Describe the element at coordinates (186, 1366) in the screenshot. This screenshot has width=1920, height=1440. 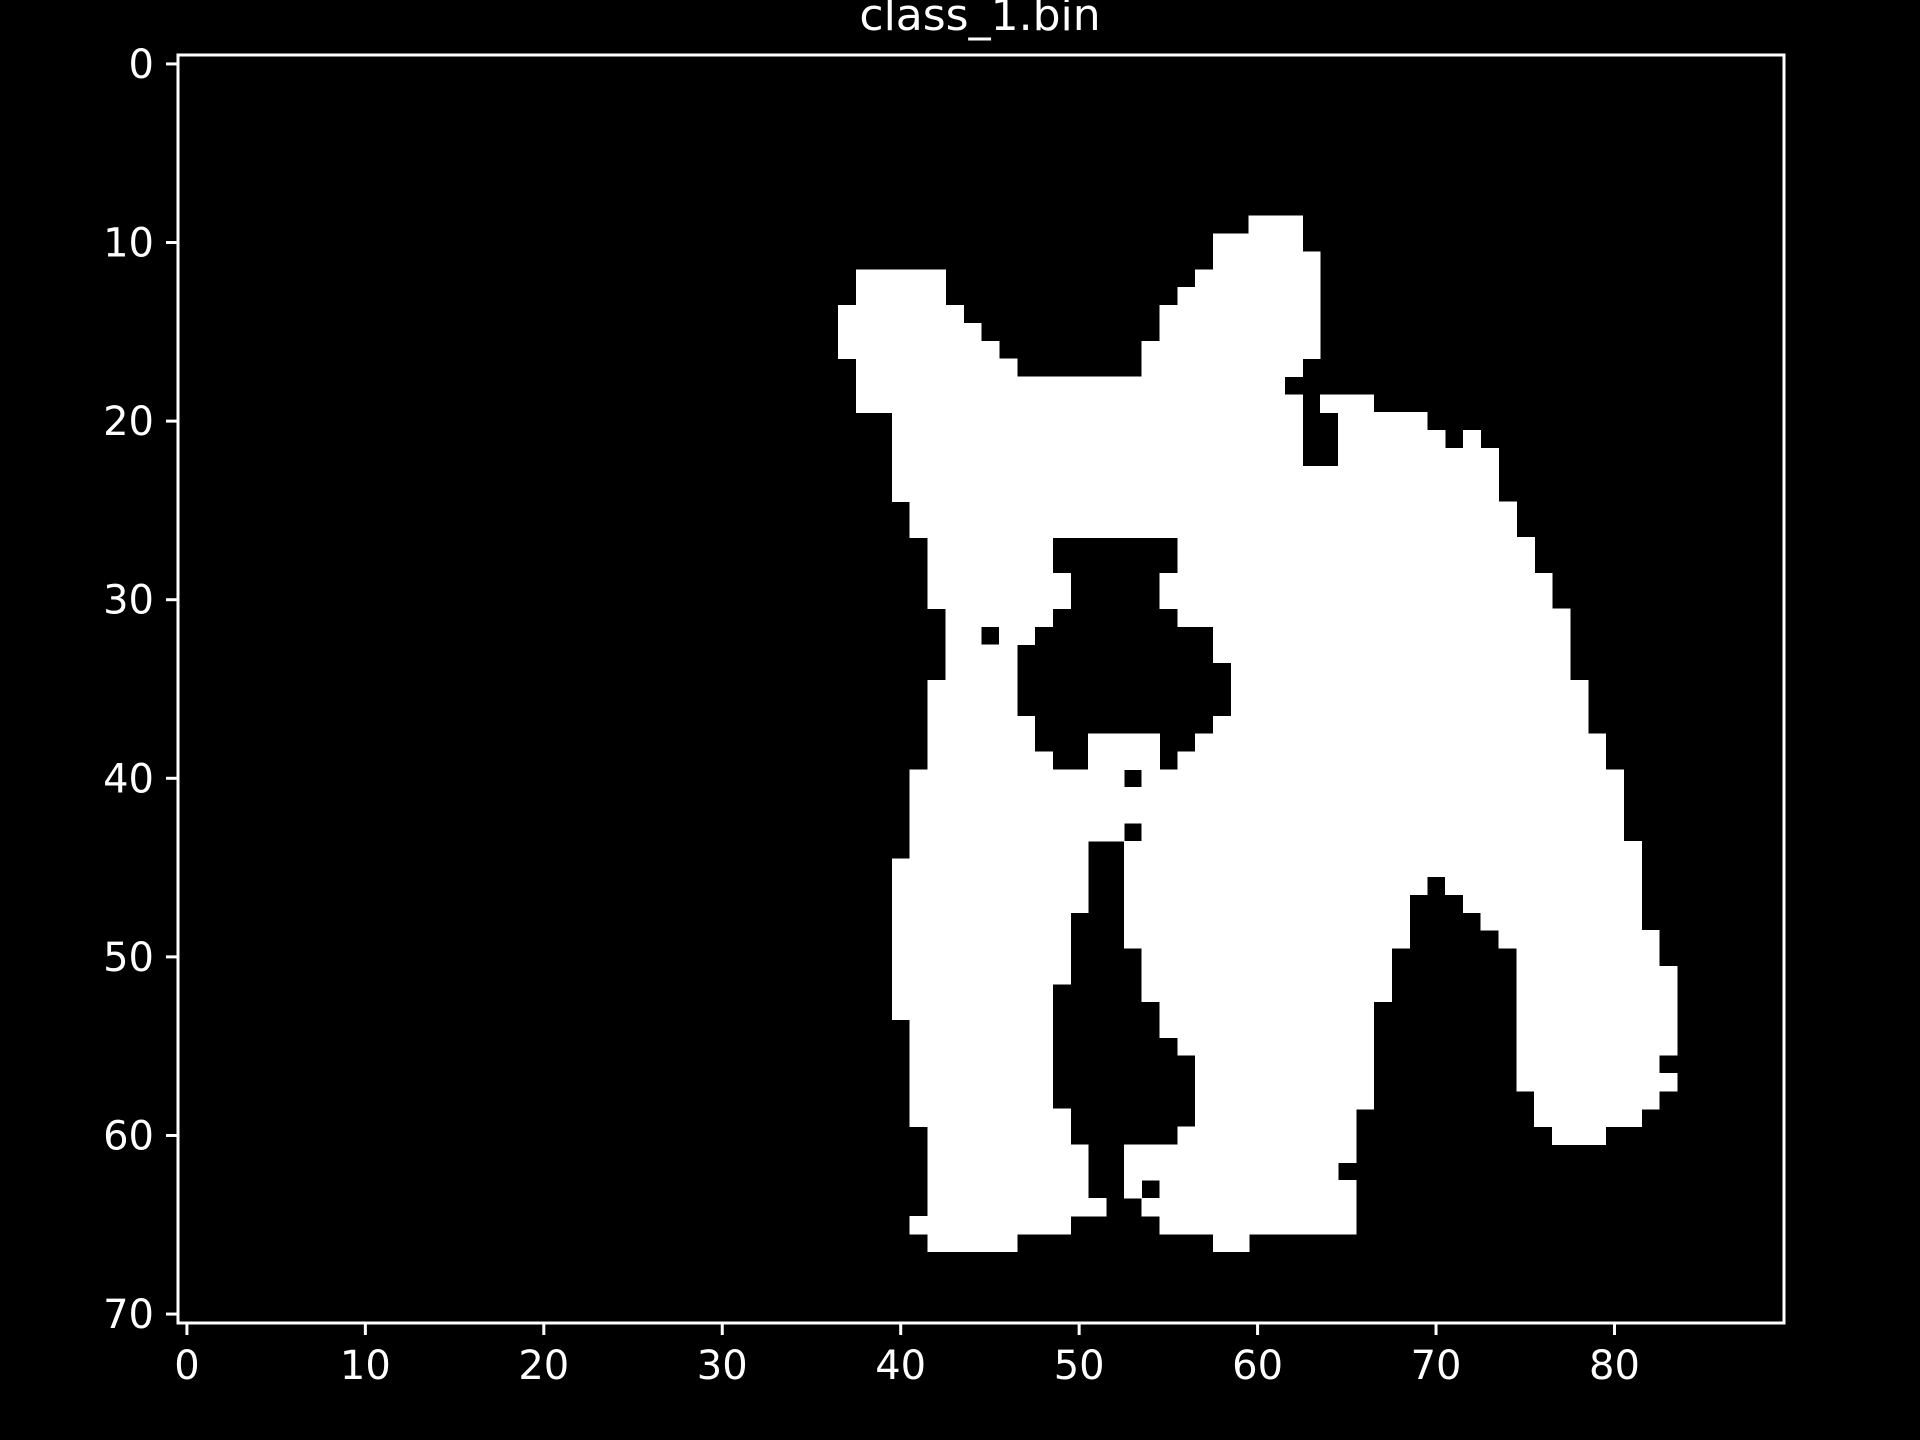
I see `x-tick-label-0: 0` at that location.